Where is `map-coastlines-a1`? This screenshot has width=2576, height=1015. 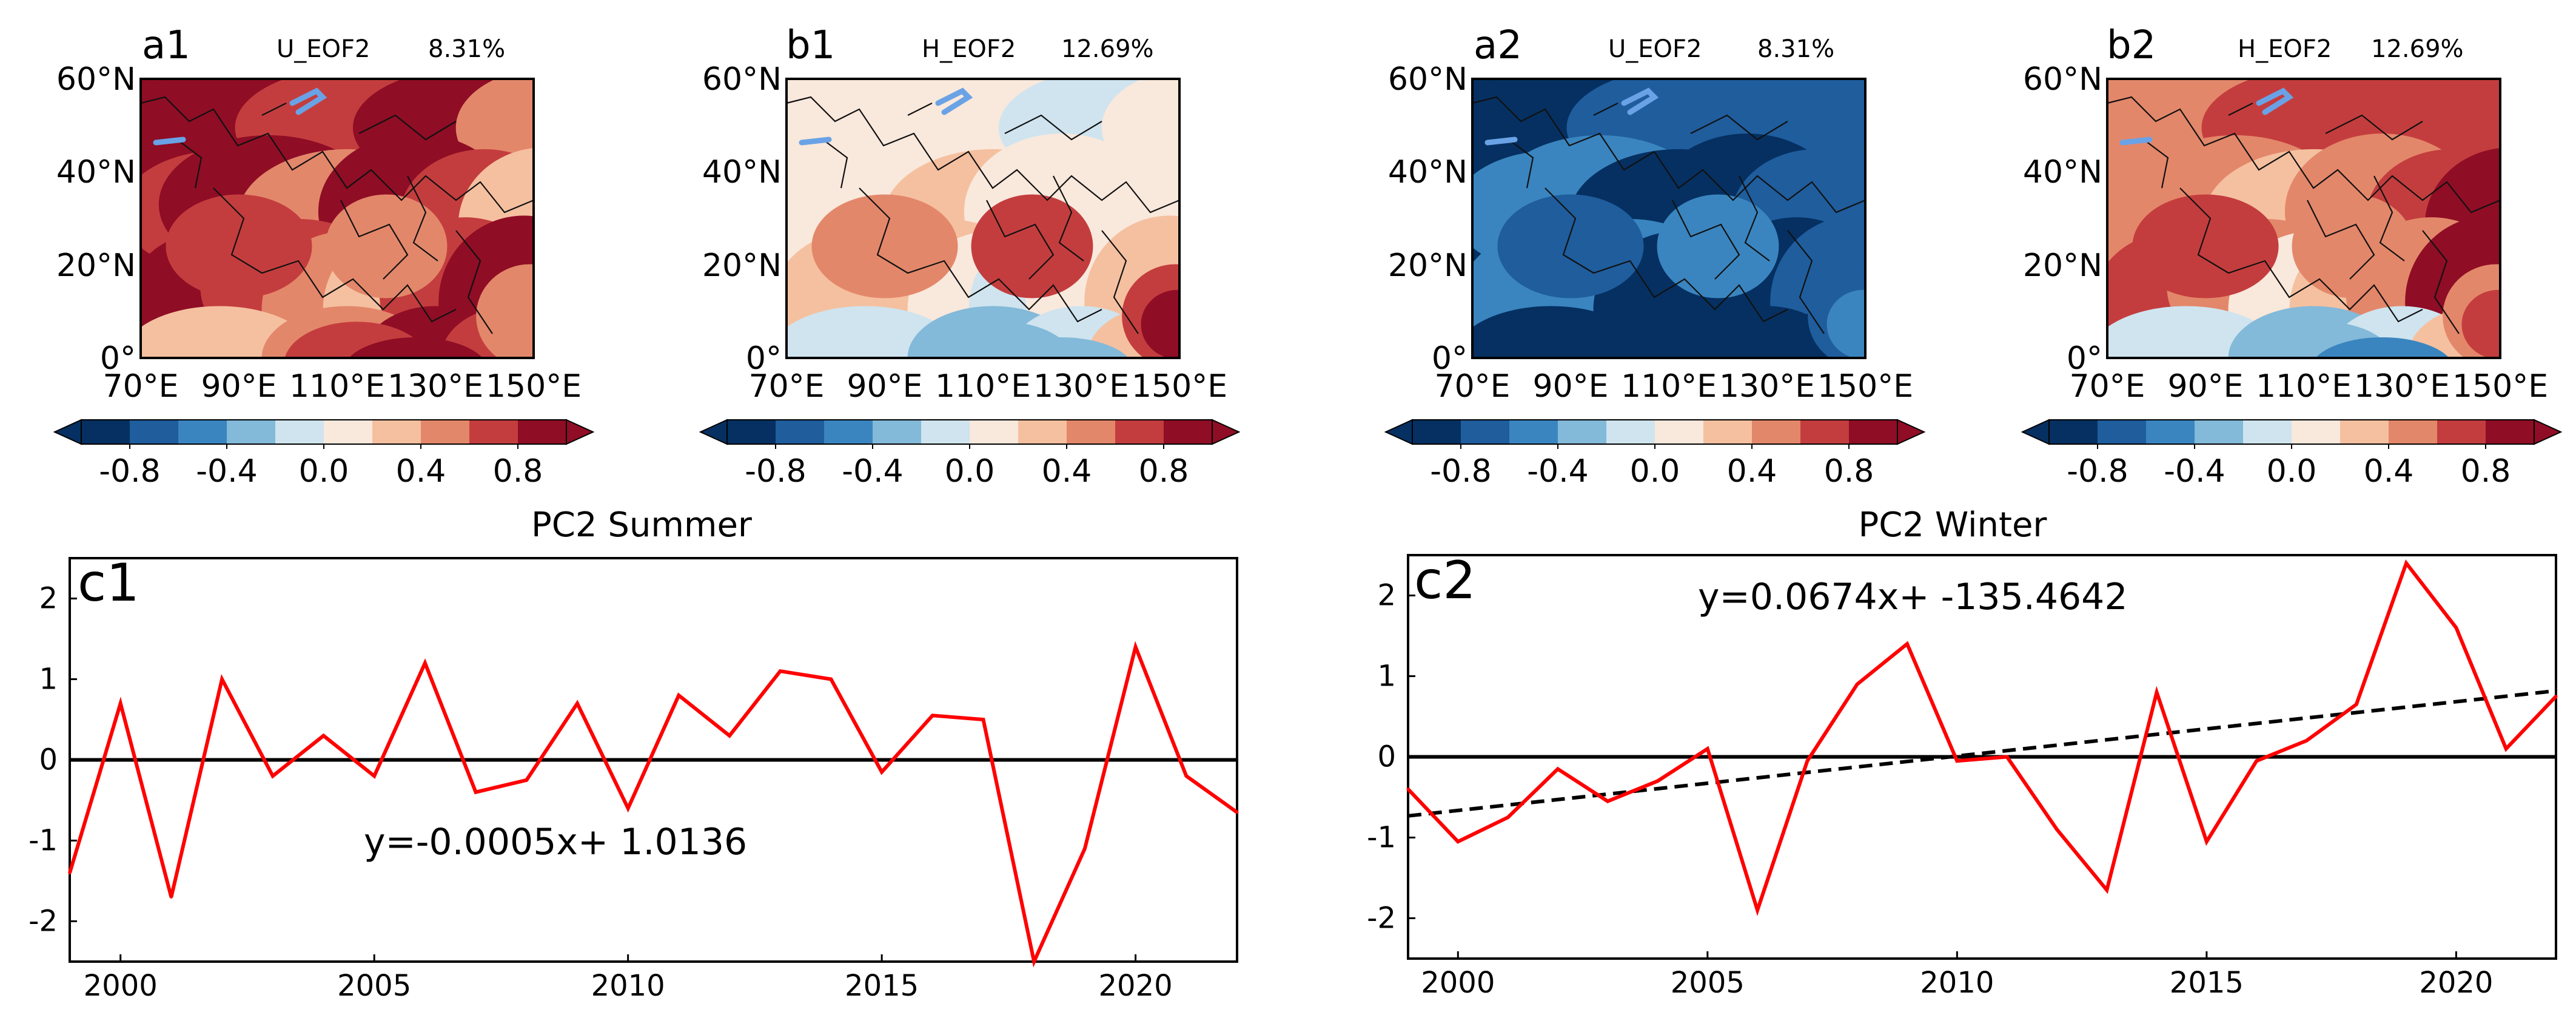 map-coastlines-a1 is located at coordinates (337, 210).